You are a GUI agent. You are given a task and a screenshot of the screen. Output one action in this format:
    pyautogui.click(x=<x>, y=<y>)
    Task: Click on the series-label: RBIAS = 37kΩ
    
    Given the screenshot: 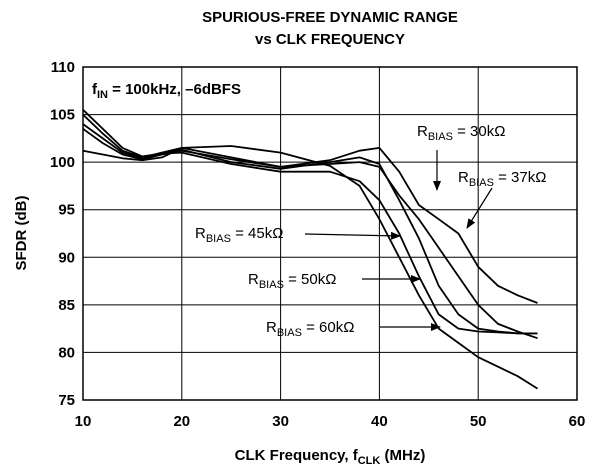 What is the action you would take?
    pyautogui.click(x=502, y=179)
    